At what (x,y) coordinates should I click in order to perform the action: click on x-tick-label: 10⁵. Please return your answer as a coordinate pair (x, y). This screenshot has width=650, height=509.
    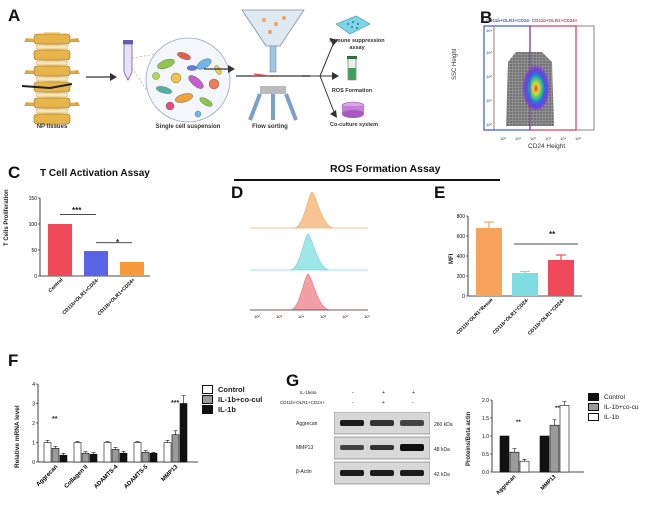
    Looking at the image, I should click on (323, 316).